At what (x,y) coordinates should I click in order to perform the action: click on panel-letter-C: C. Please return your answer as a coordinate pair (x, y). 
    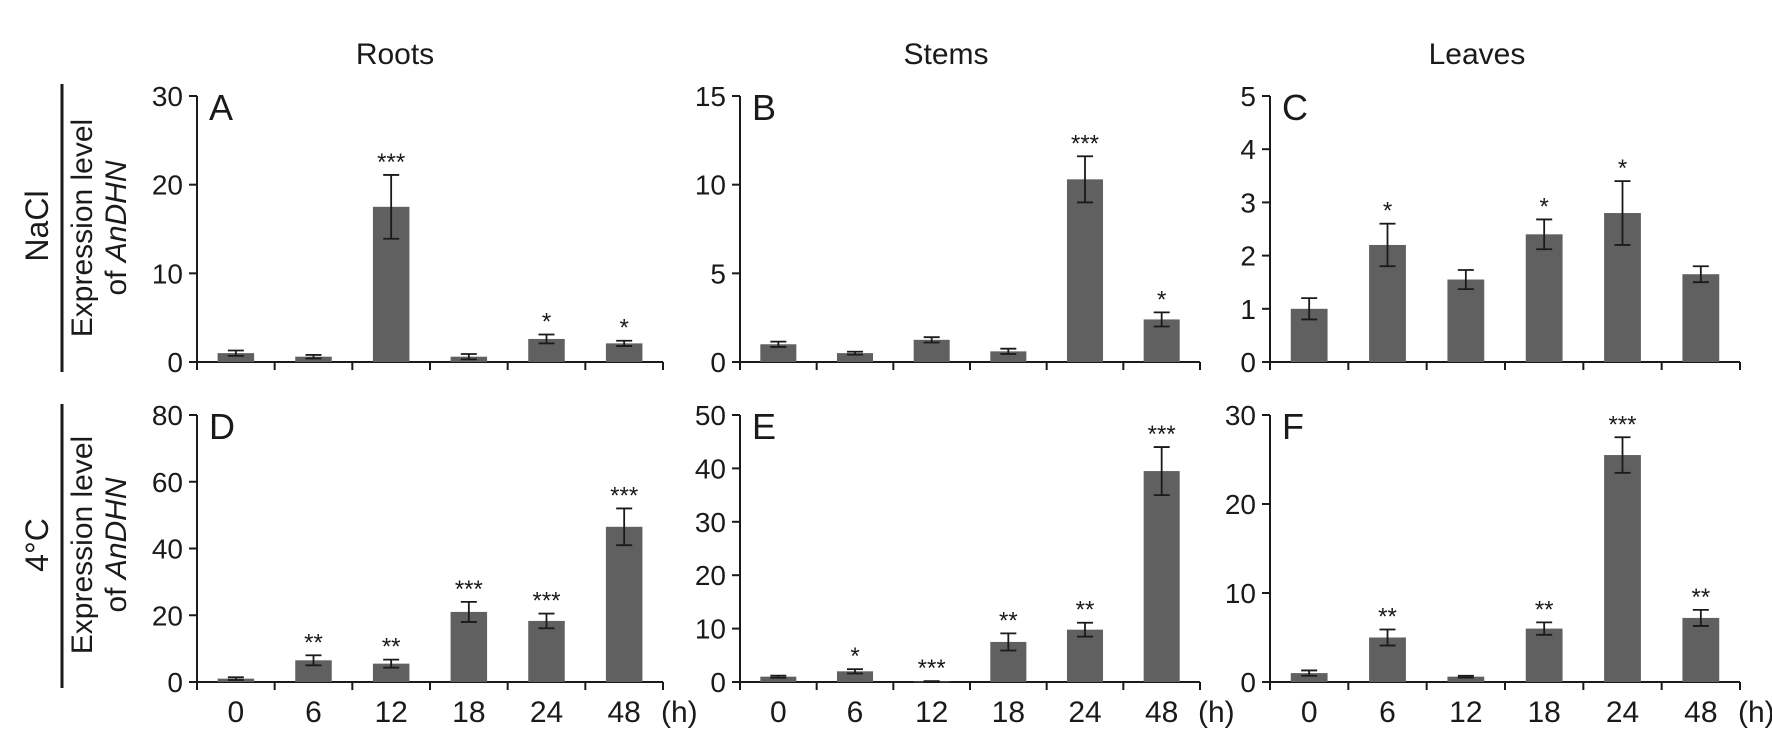
    Looking at the image, I should click on (1295, 107).